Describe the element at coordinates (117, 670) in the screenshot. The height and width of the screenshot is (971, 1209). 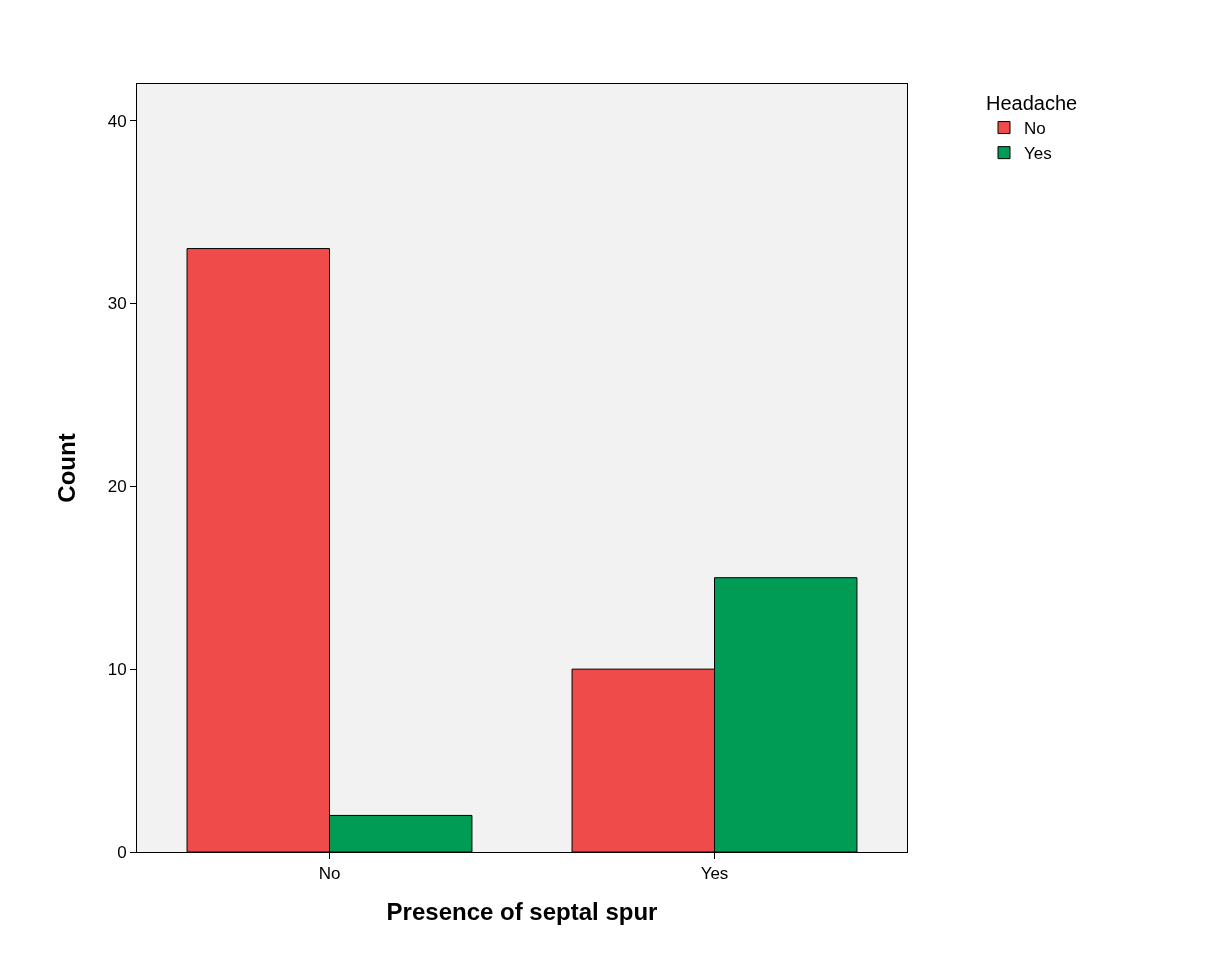
I see `y-tick-label: 10` at that location.